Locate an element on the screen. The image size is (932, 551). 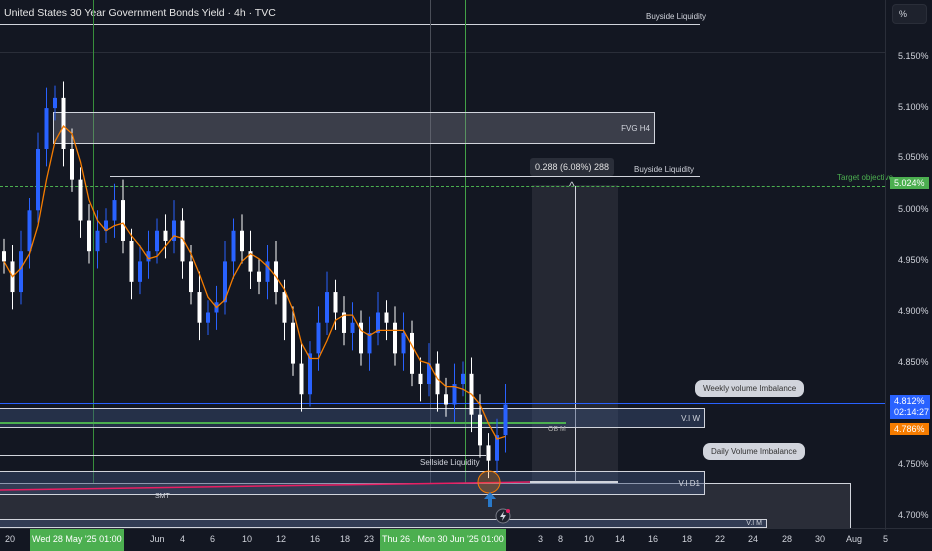
price-tick: 4.950% is located at coordinates (913, 260).